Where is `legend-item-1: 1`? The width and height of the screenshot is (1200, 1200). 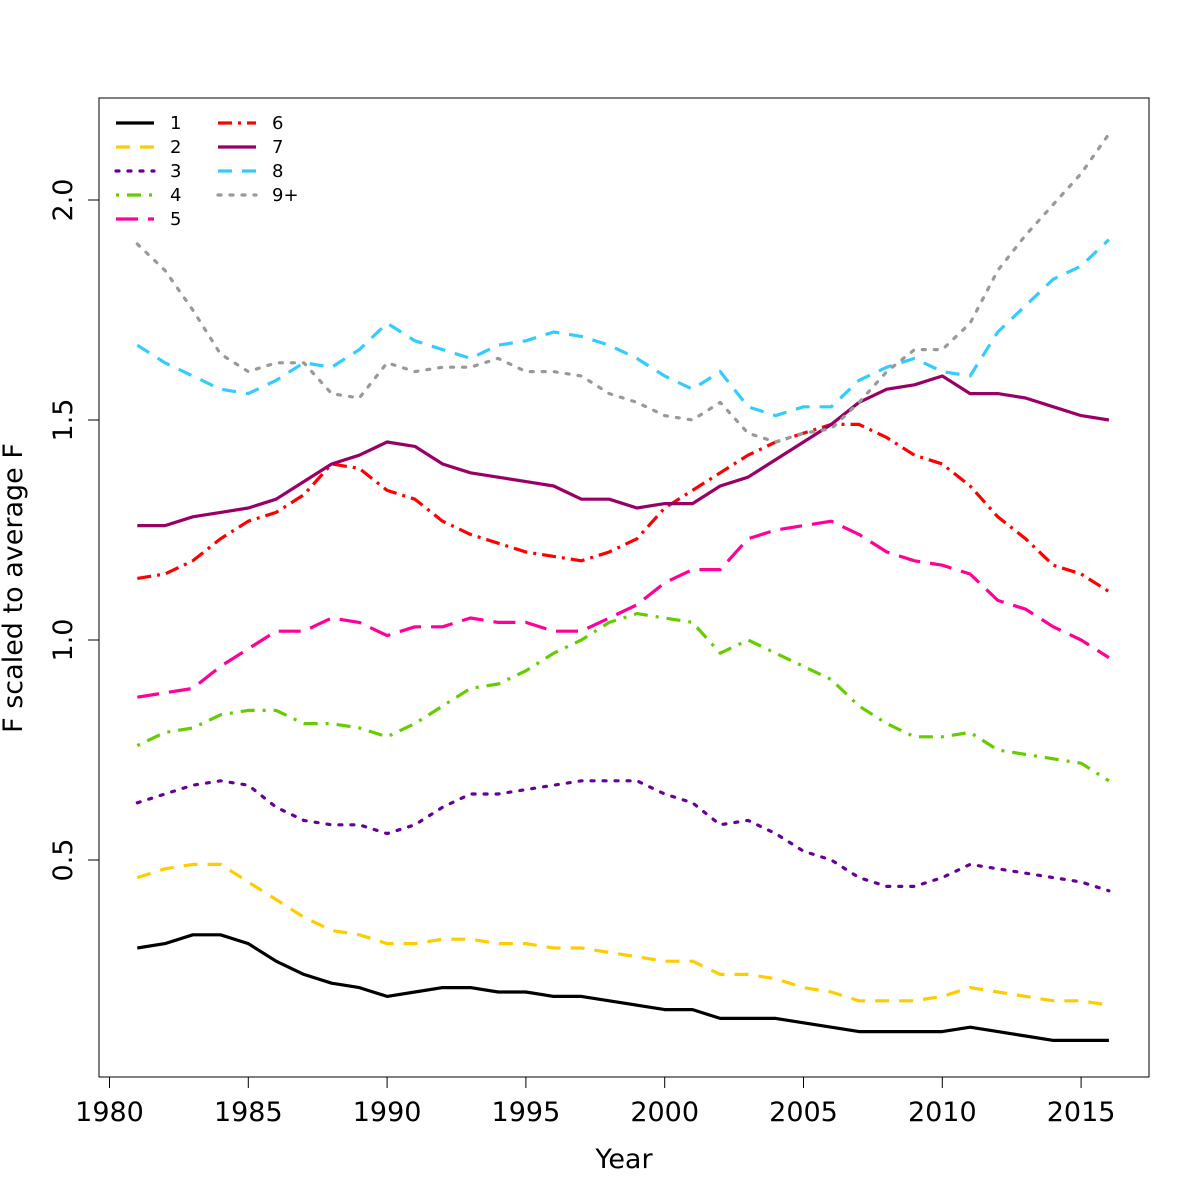
legend-item-1: 1 is located at coordinates (148, 123).